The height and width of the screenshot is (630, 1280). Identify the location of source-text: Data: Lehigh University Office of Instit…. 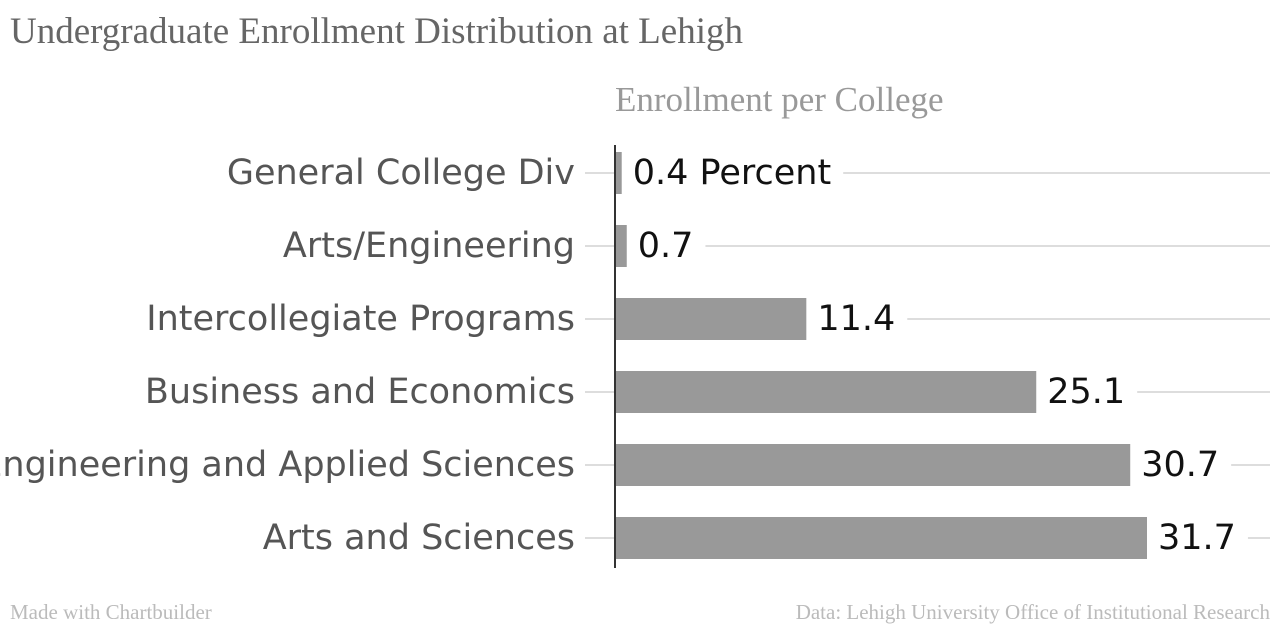
(1032, 612).